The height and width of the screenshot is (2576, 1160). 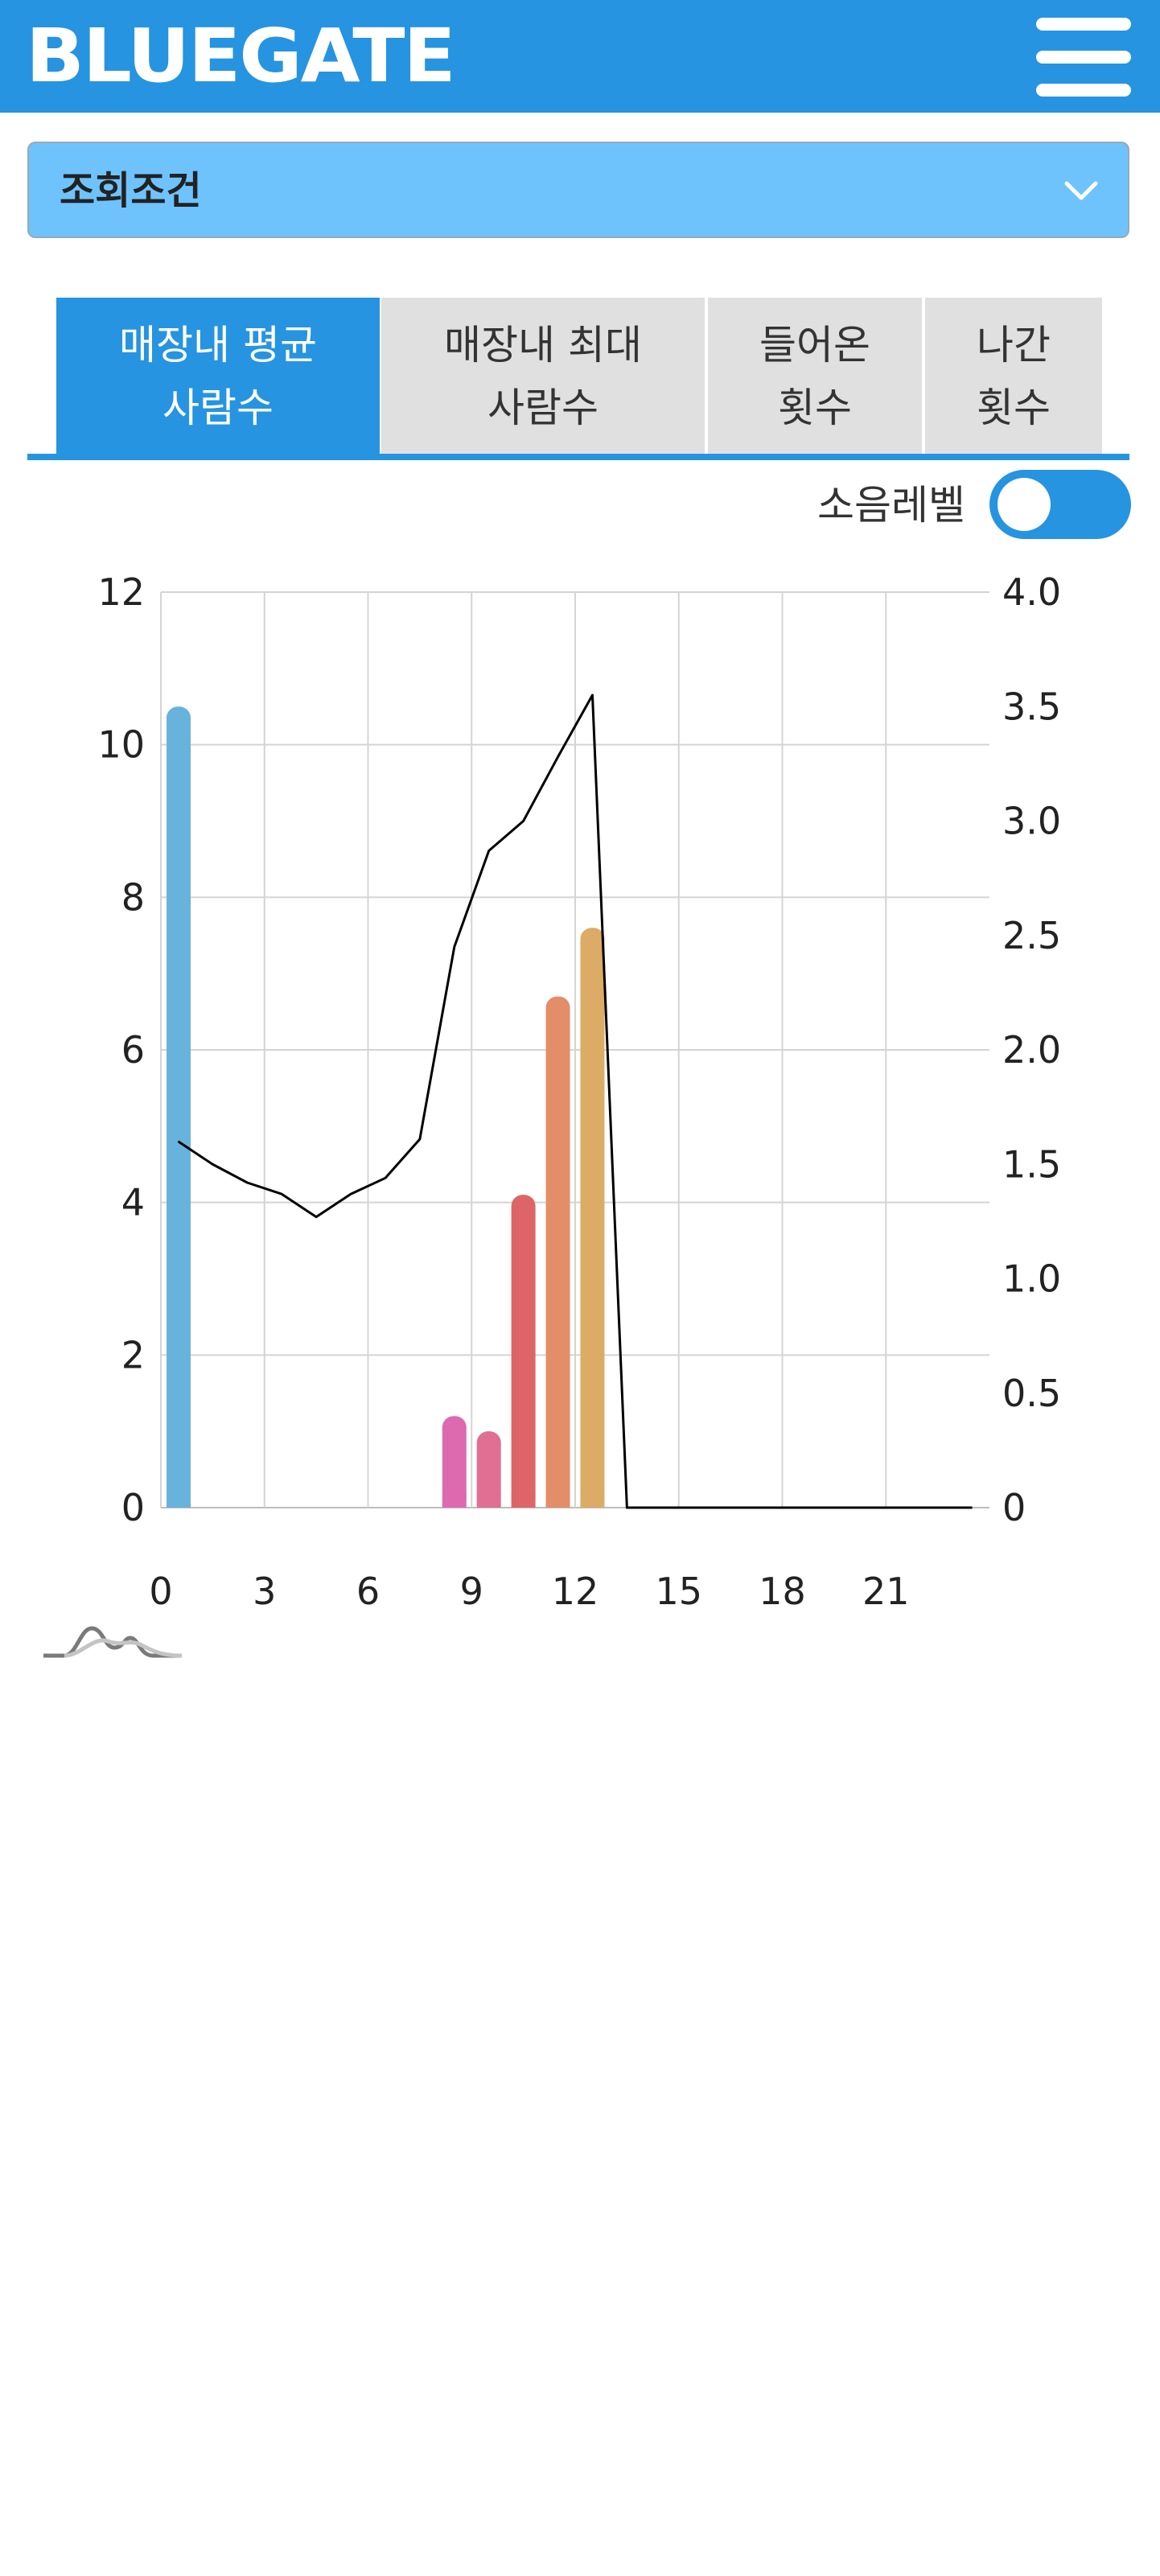 I want to click on noise-level-toggle, so click(x=1060, y=504).